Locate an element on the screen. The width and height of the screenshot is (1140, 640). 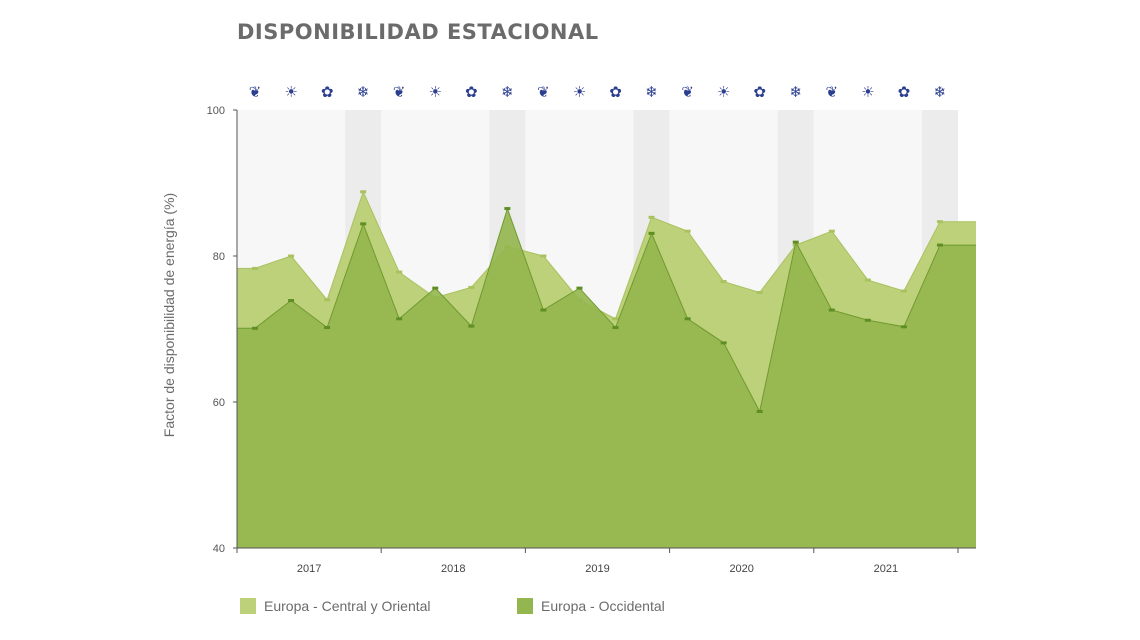
legend-item-occidental: Europa - Occidental is located at coordinates (591, 606).